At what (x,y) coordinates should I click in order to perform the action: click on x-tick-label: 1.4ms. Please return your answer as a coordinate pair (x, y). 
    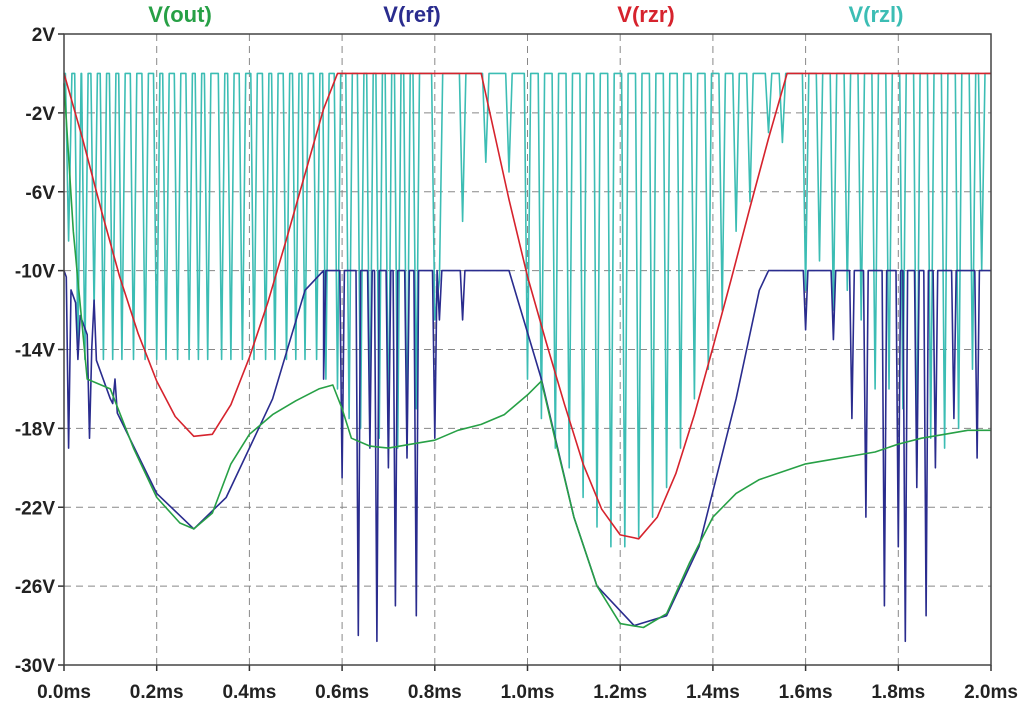
    Looking at the image, I should click on (713, 692).